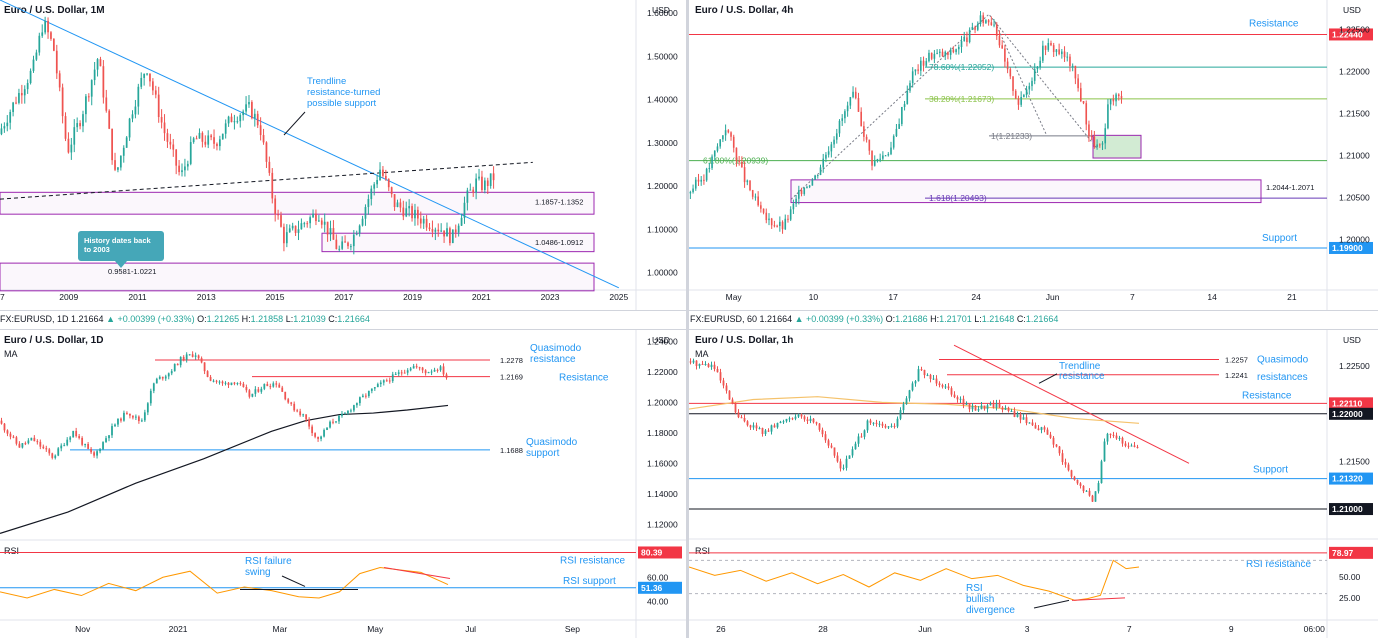 Image resolution: width=1378 pixels, height=638 pixels. I want to click on rsi-divergence-line, so click(1098, 599).